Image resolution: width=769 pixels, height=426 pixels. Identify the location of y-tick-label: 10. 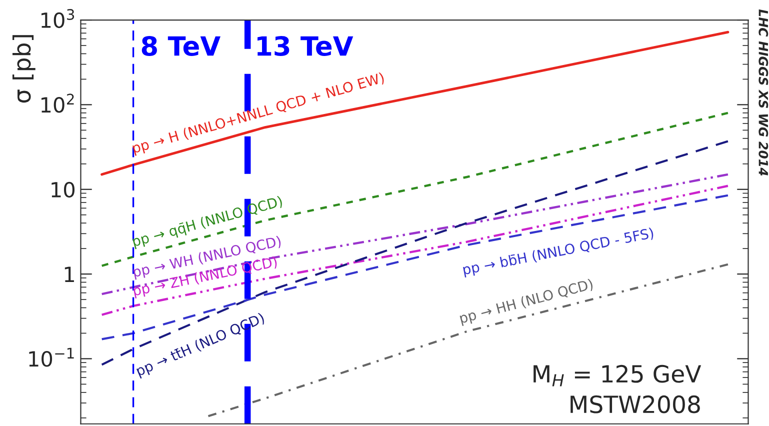
(63, 190).